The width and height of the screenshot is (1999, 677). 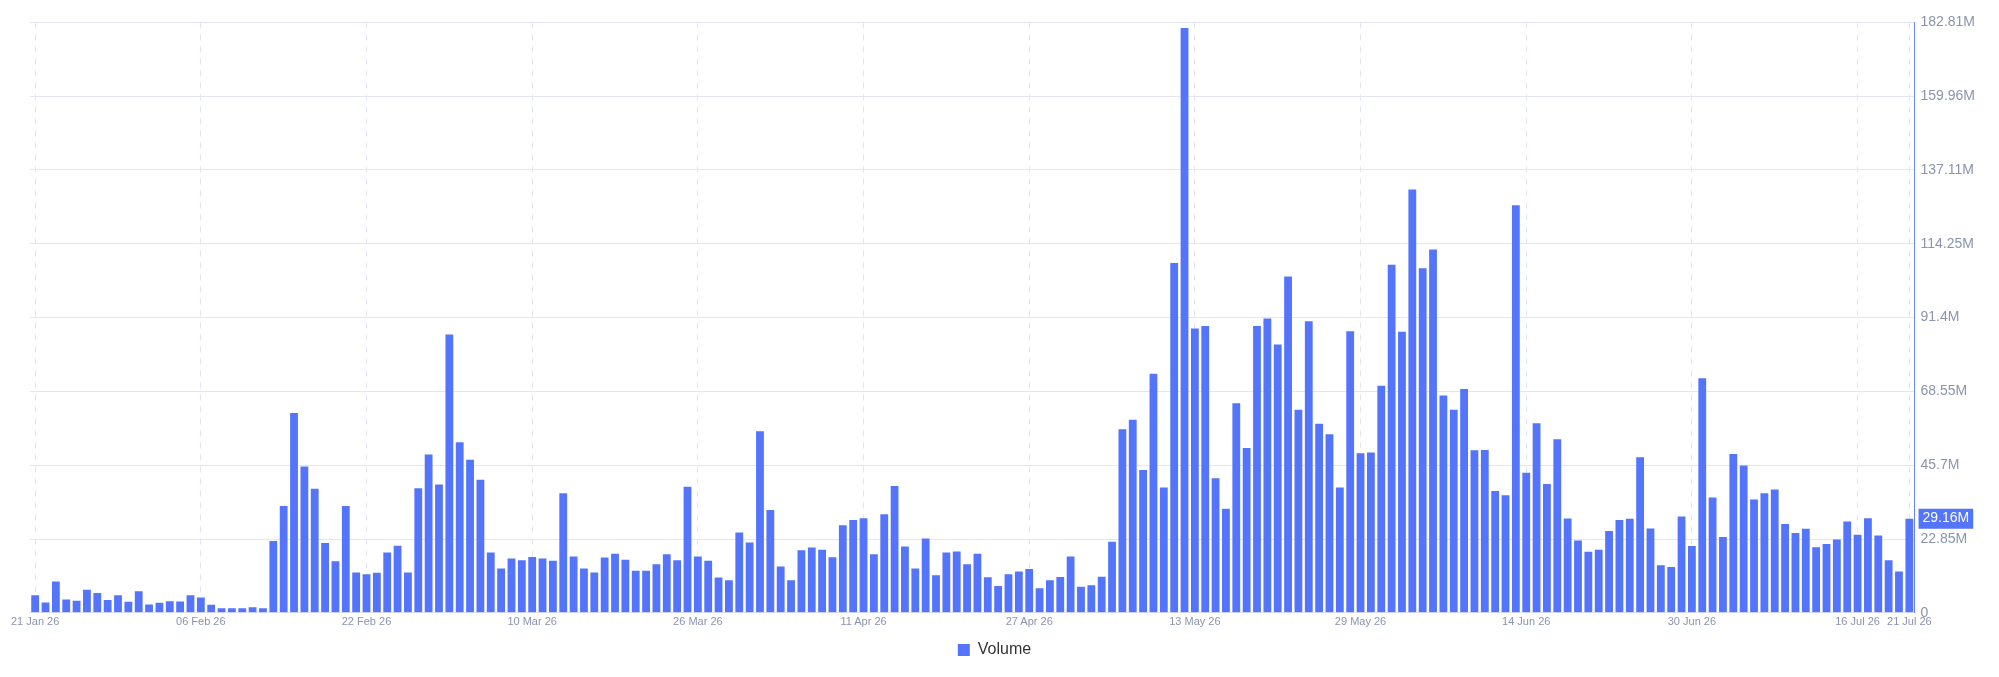 What do you see at coordinates (1944, 390) in the screenshot?
I see `y-tick-label: 68.55M` at bounding box center [1944, 390].